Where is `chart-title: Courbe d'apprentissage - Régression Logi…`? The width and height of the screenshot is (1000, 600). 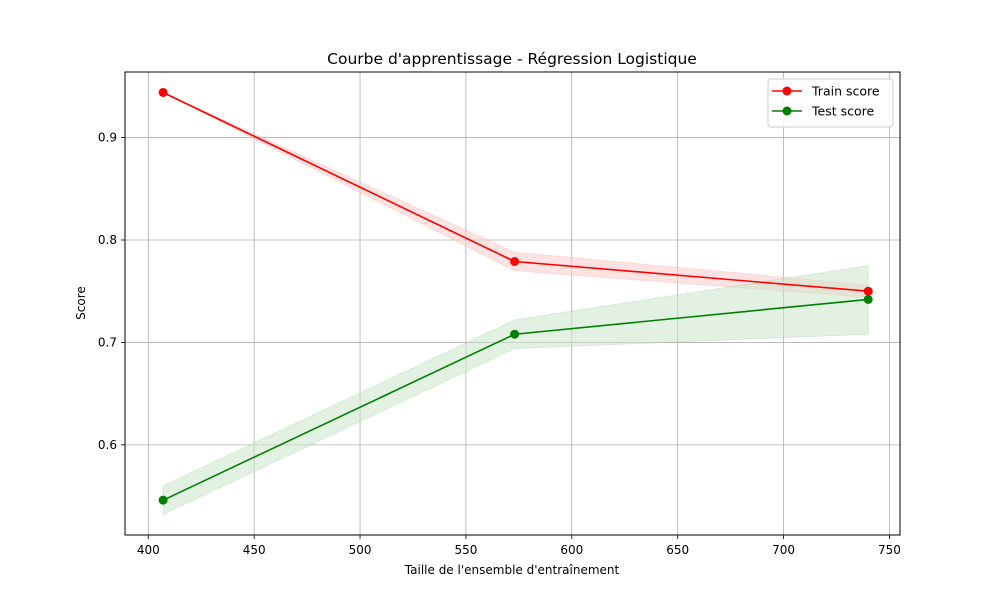 chart-title: Courbe d'apprentissage - Régression Logi… is located at coordinates (512, 59).